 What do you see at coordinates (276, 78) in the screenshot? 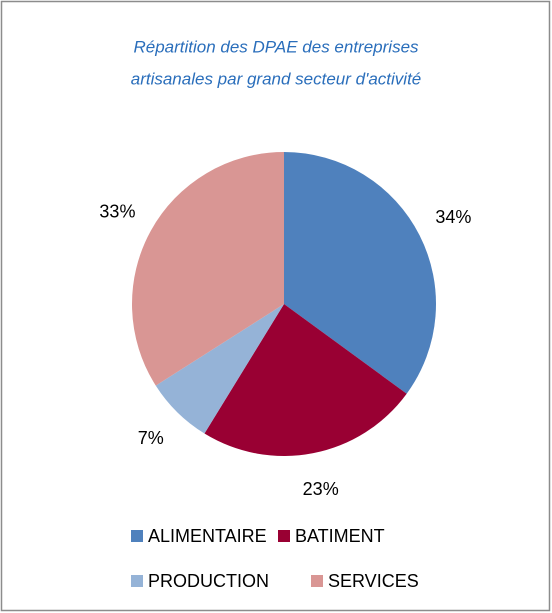
I see `chart-title: artisanales par grand secteur d'activité` at bounding box center [276, 78].